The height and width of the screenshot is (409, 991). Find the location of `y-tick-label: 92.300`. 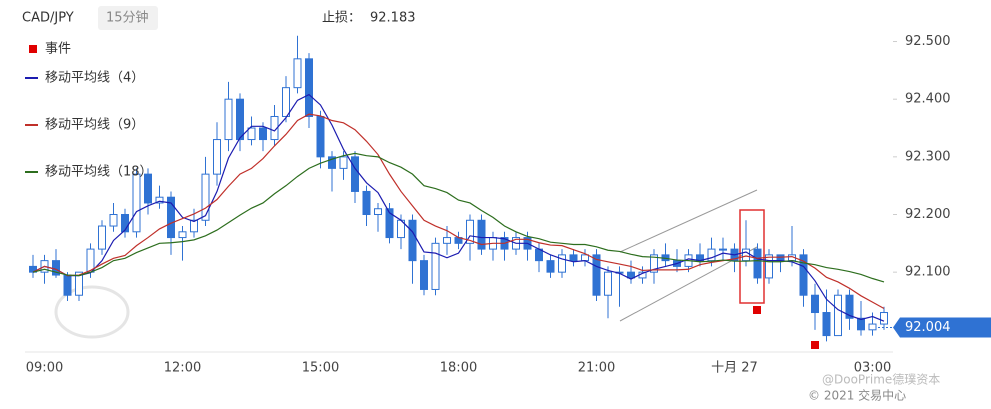

y-tick-label: 92.300 is located at coordinates (928, 156).